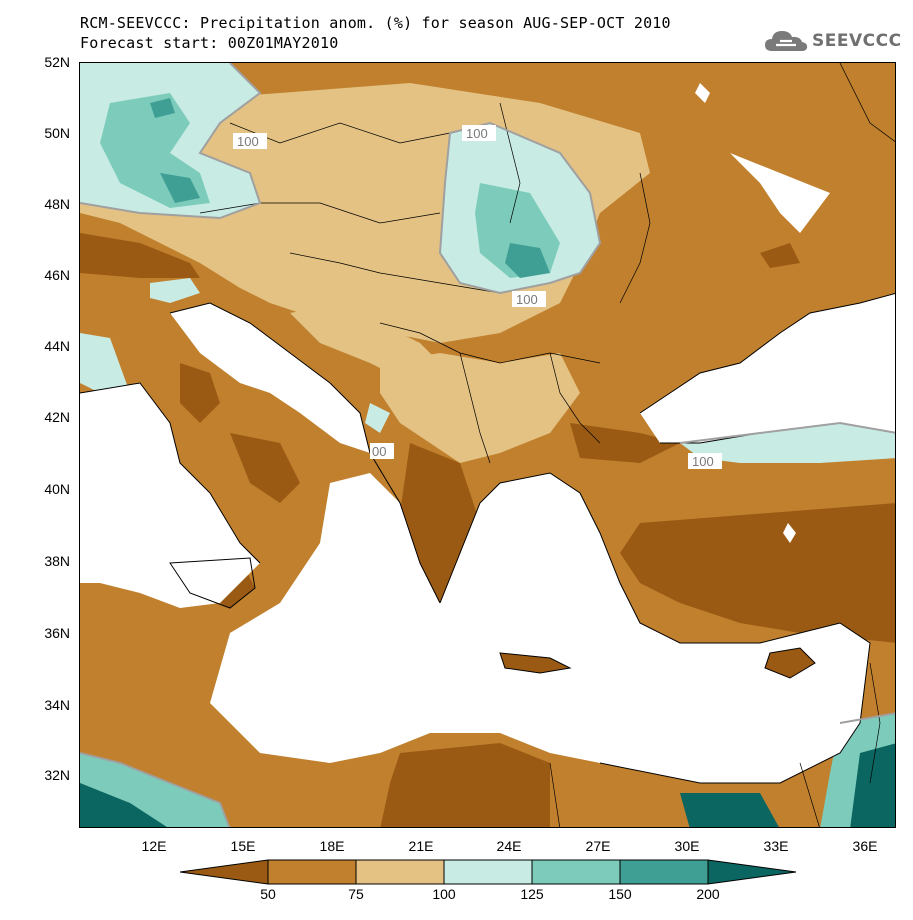 This screenshot has height=920, width=913. I want to click on region-100-125-po, so click(175, 290).